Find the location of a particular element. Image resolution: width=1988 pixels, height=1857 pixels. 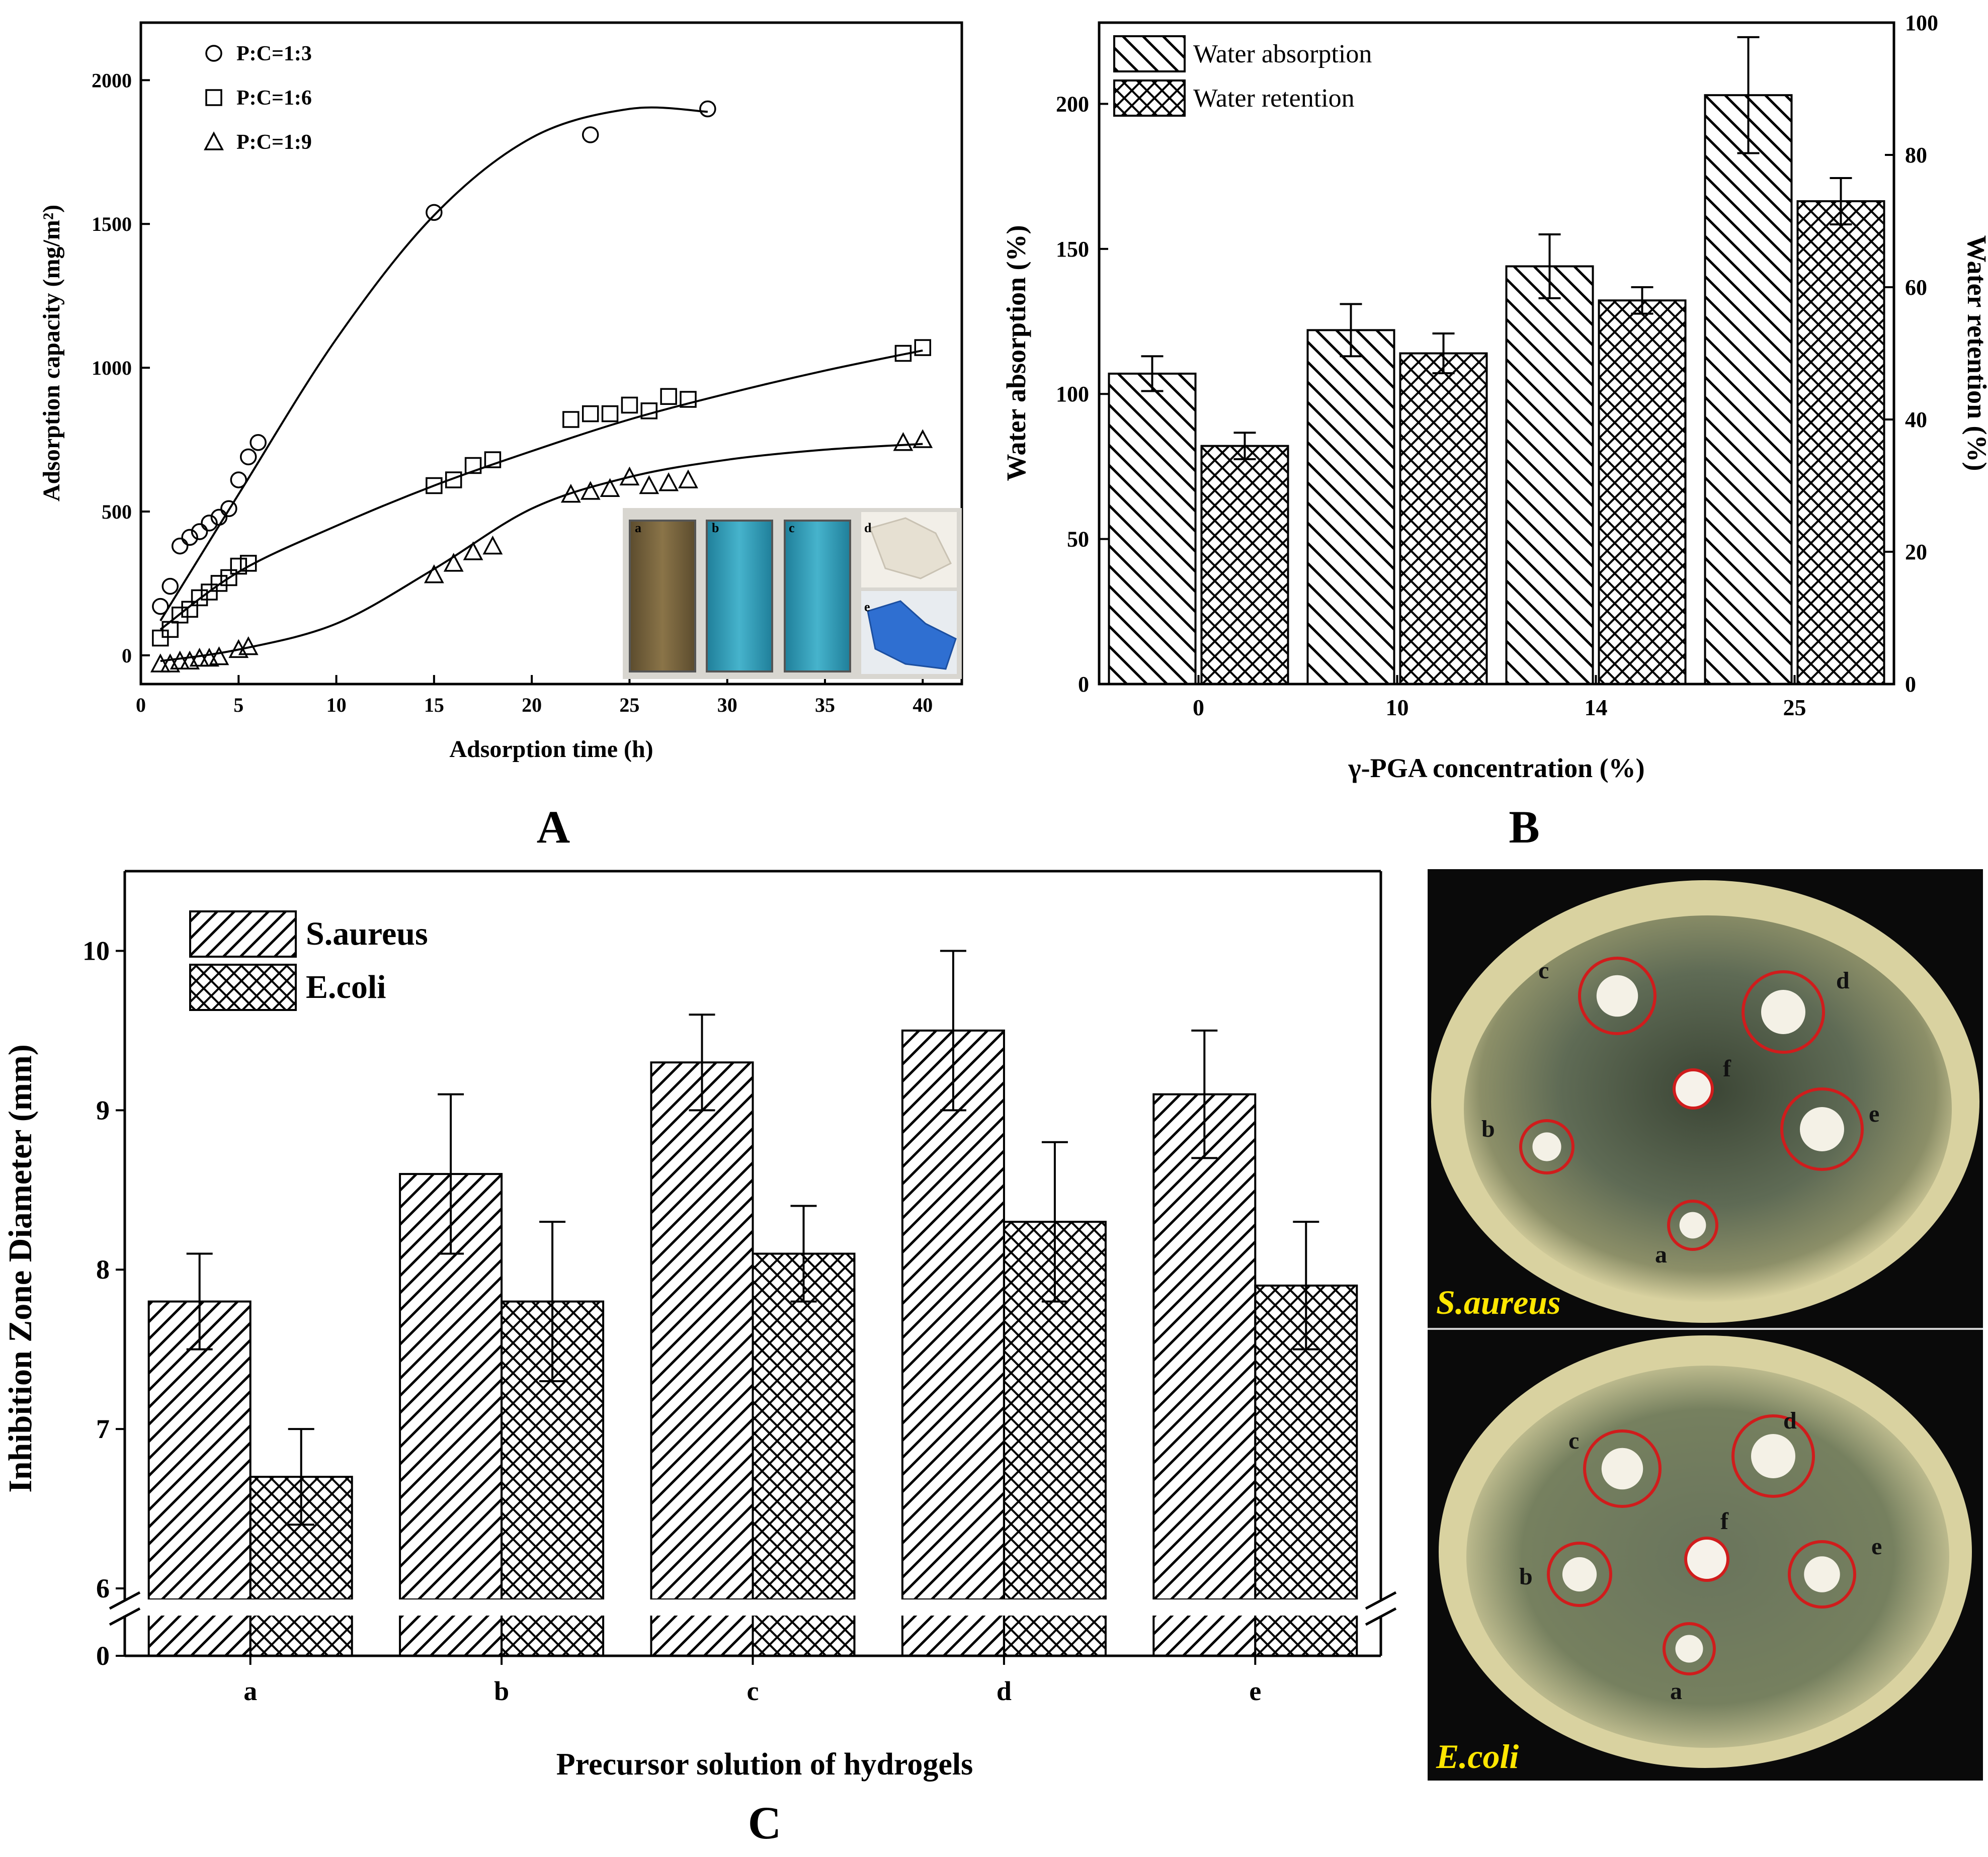

inhibition-ring-b is located at coordinates (1579, 1574).